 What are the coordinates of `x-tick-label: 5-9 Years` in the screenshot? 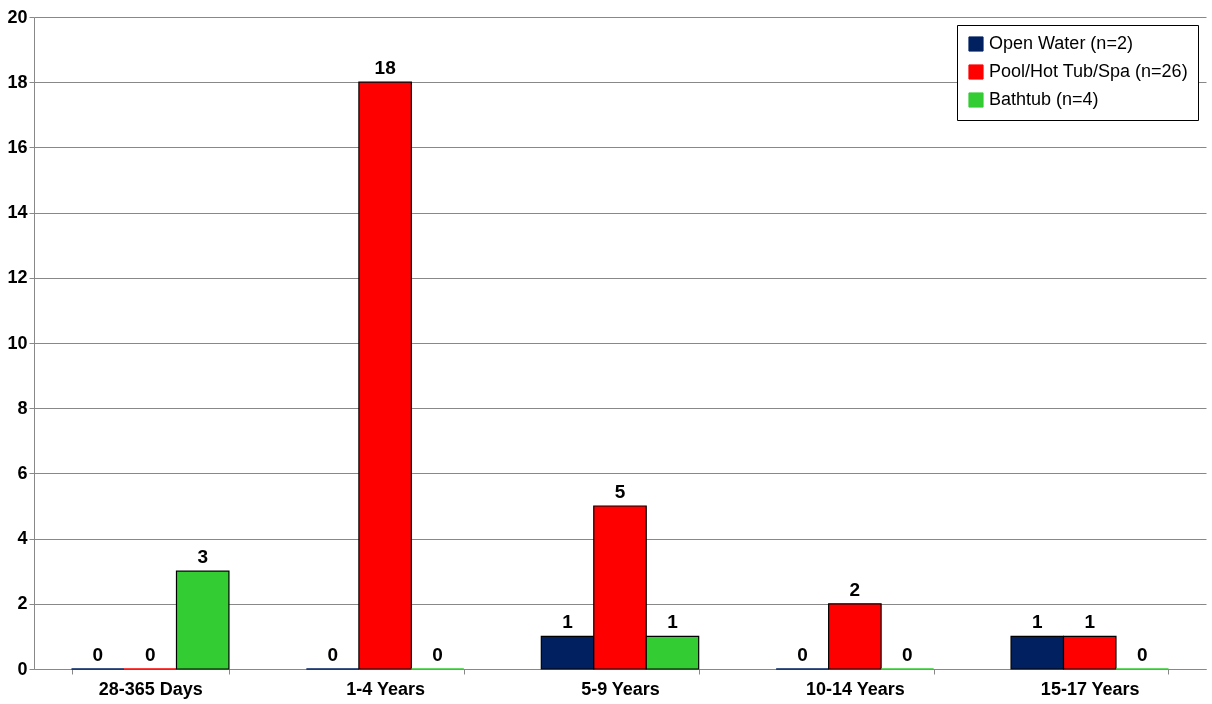 It's located at (620, 688).